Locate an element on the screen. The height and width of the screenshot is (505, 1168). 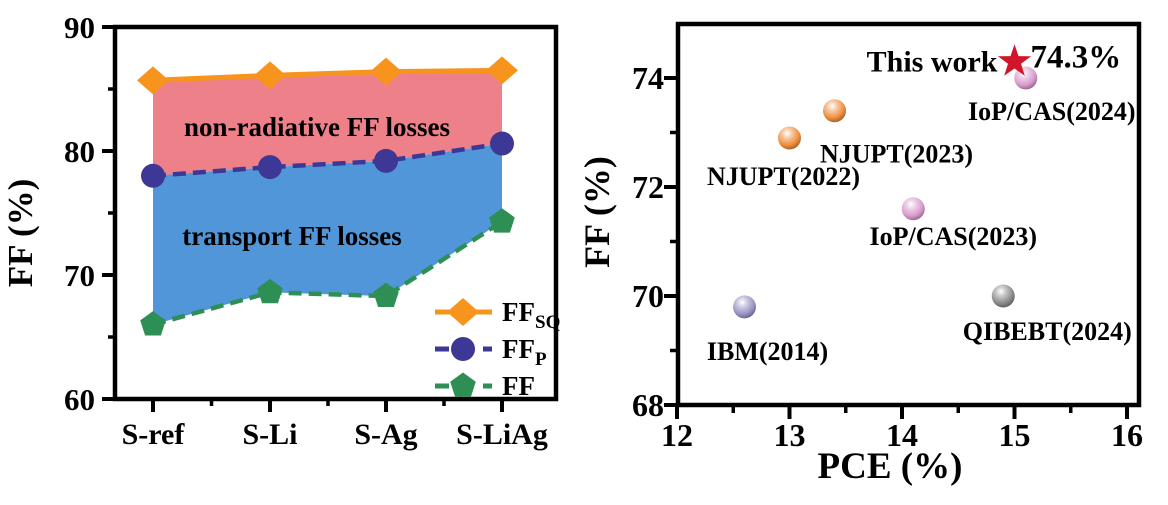
legend-item-FF_P: FFP is located at coordinates (491, 352).